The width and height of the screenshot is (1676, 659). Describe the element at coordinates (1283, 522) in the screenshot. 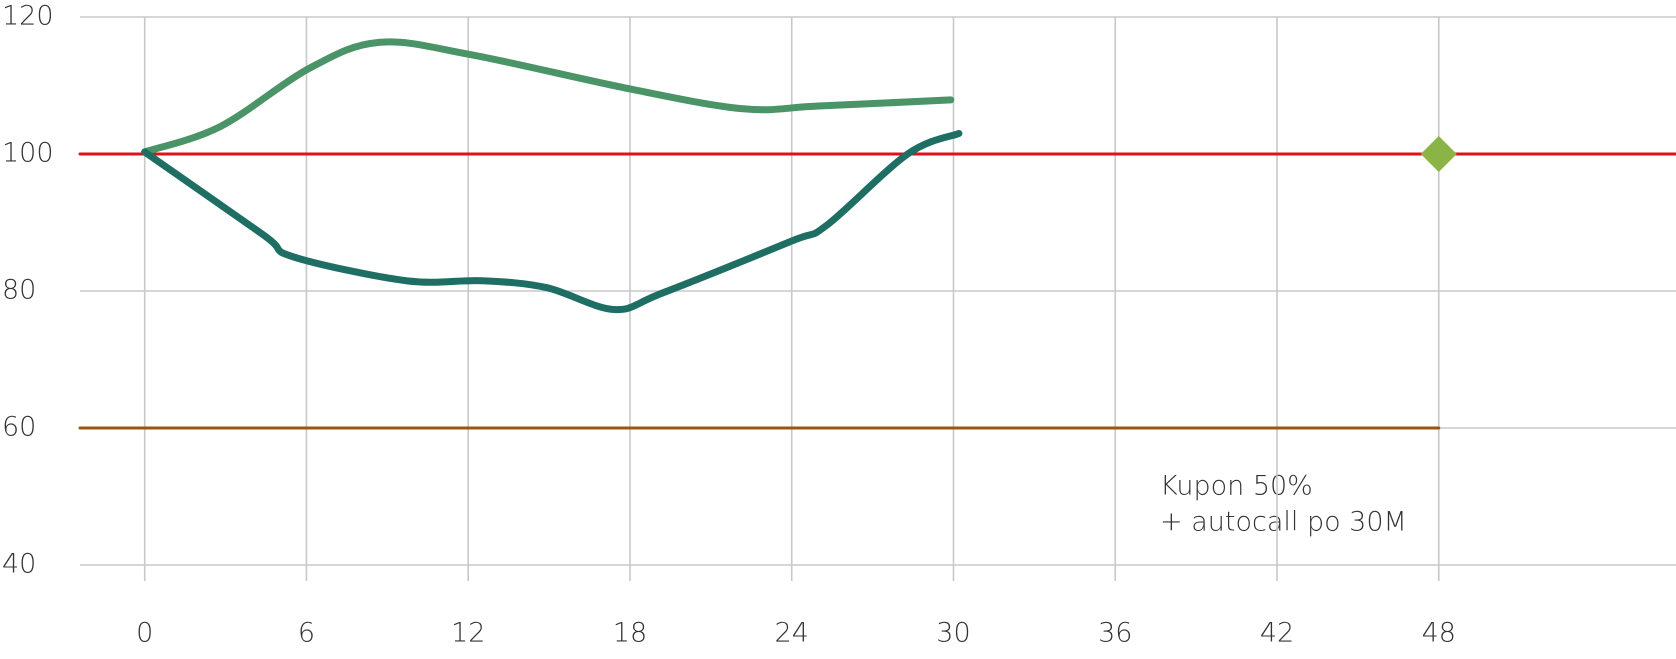

I see `annotation: + autocall po 30M` at that location.